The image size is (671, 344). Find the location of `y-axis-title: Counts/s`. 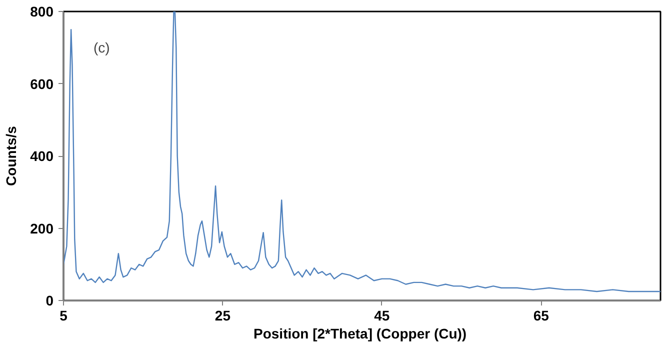

y-axis-title: Counts/s is located at coordinates (11, 156).